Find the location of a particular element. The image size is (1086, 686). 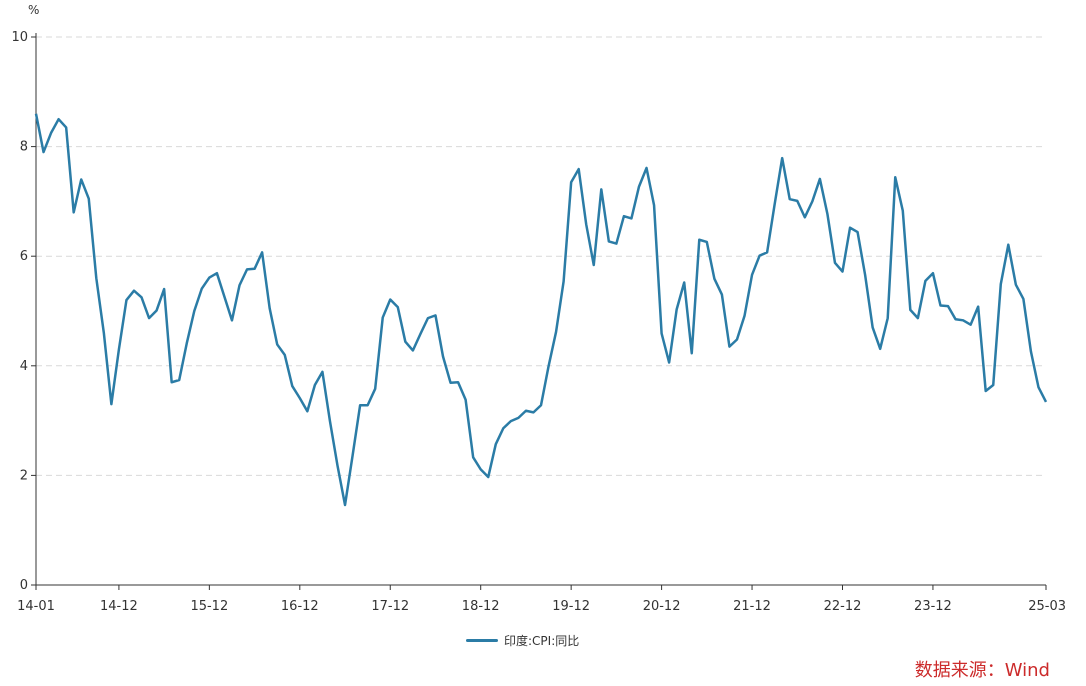

x-tick-label: 20-12 is located at coordinates (662, 606).